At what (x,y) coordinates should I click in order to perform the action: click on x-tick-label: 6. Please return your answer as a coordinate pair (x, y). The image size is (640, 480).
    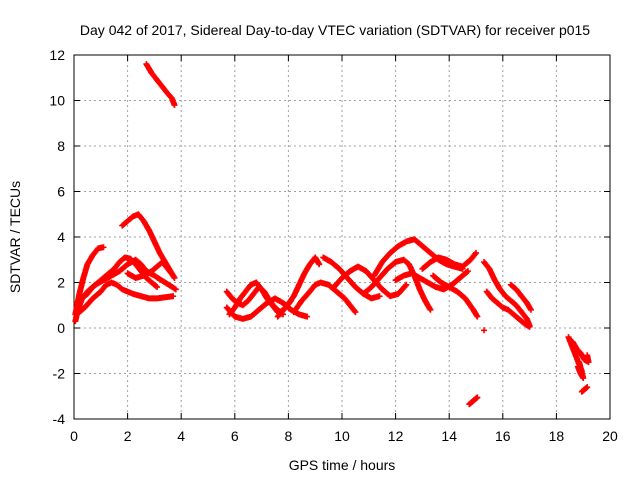
    Looking at the image, I should click on (235, 436).